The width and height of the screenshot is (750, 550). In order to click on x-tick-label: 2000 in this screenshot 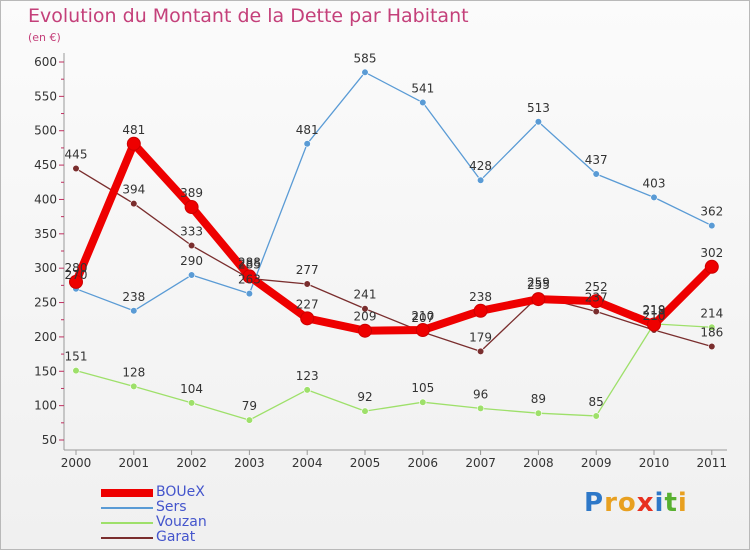, I will do `click(76, 463)`.